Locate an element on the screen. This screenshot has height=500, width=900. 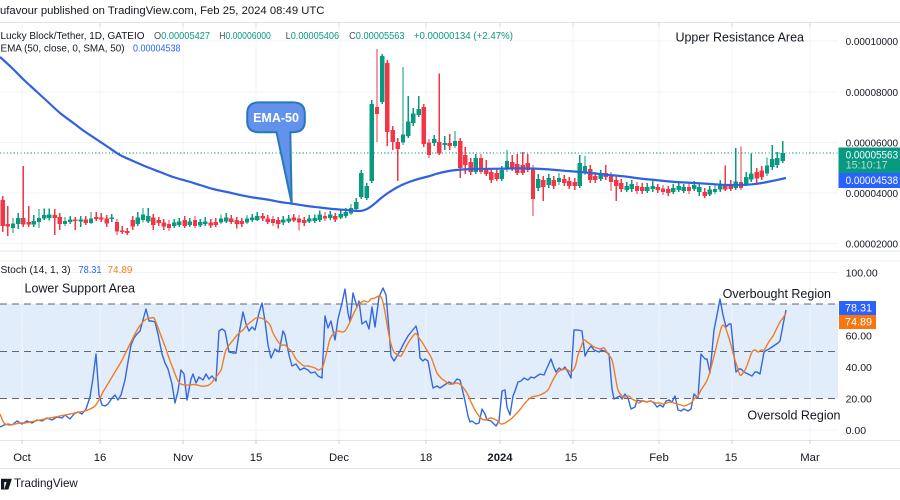
svg-text: Lower Support Area is located at coordinates (80, 289).